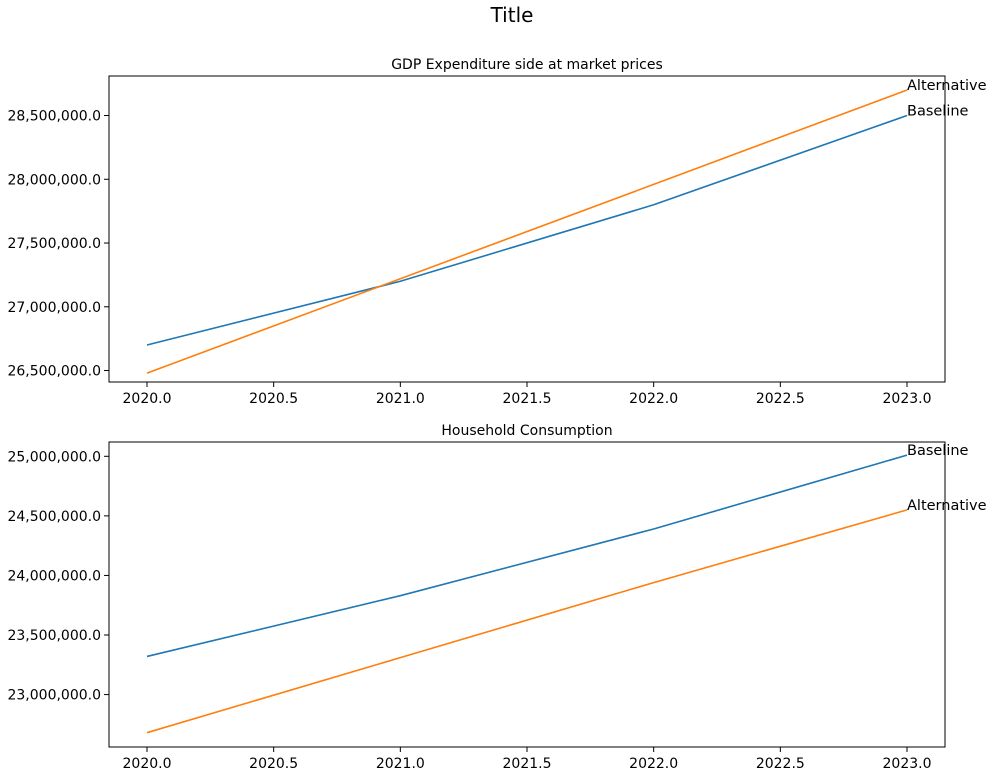 Image resolution: width=990 pixels, height=774 pixels. What do you see at coordinates (54, 457) in the screenshot?
I see `y-tick-label: 25,000,000.0` at bounding box center [54, 457].